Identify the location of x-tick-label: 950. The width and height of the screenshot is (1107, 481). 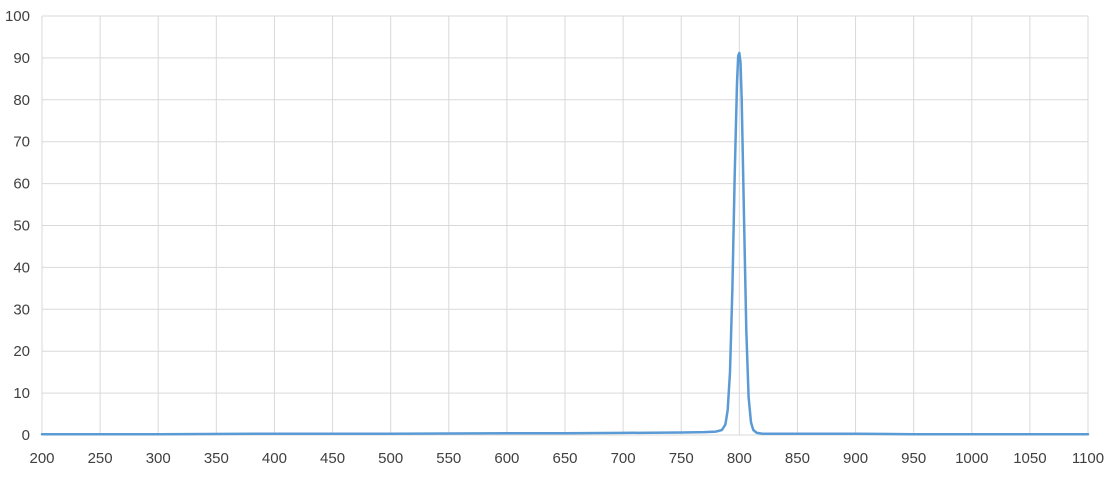
(913, 458).